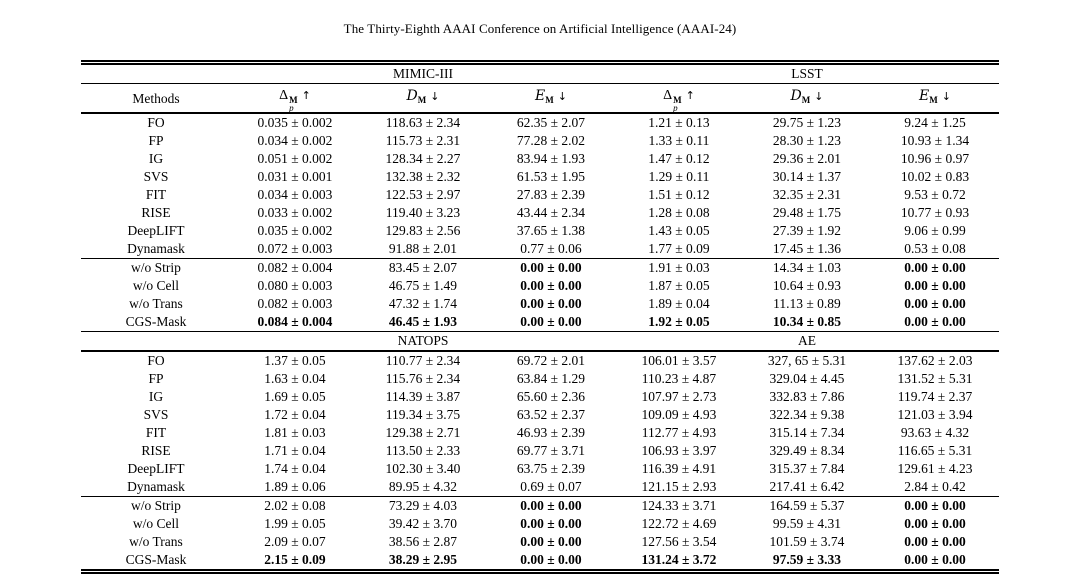 The image size is (1080, 585). What do you see at coordinates (423, 468) in the screenshot?
I see `value-cell: 102.30 ± 3.40` at bounding box center [423, 468].